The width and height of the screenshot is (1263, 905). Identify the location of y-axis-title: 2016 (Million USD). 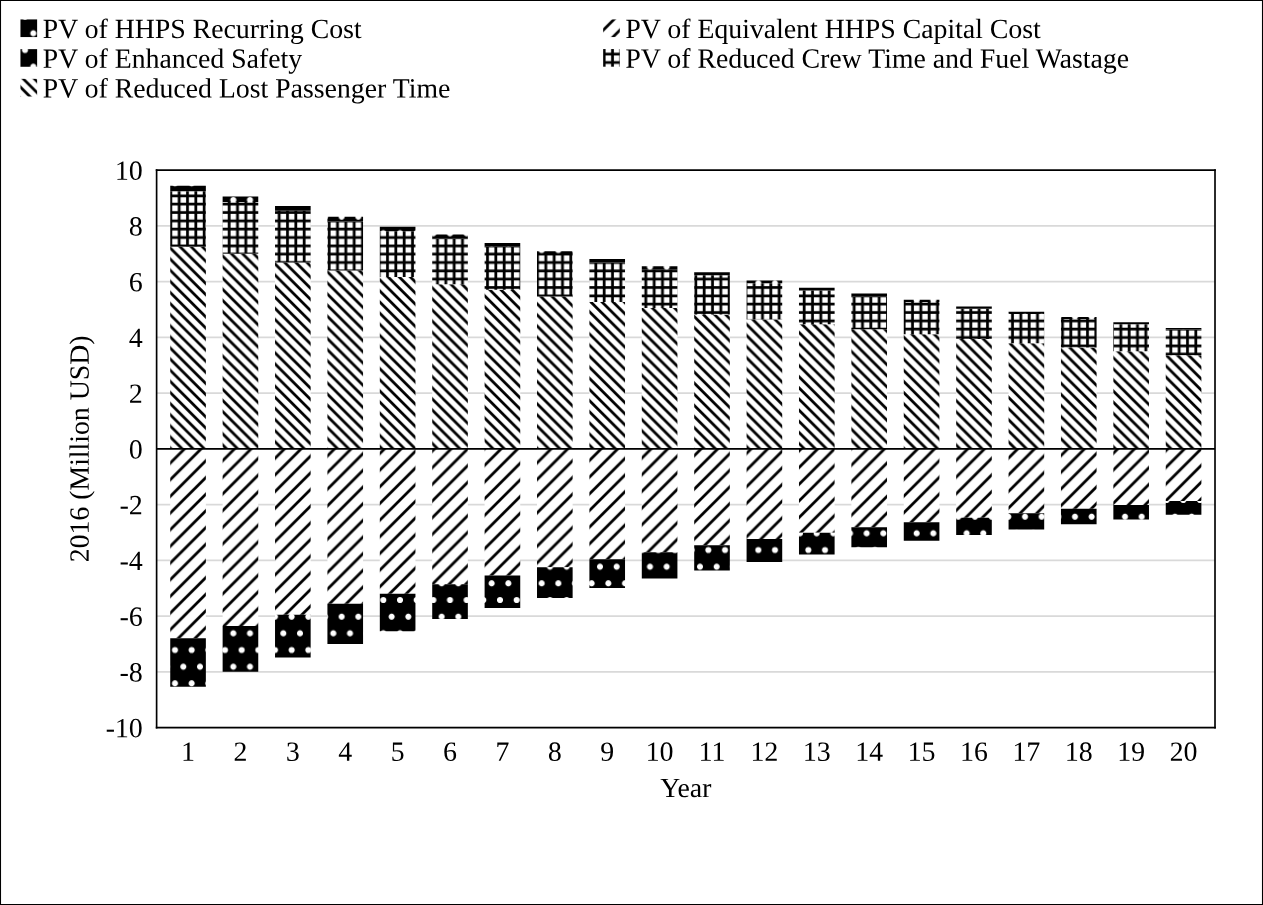
(82, 449).